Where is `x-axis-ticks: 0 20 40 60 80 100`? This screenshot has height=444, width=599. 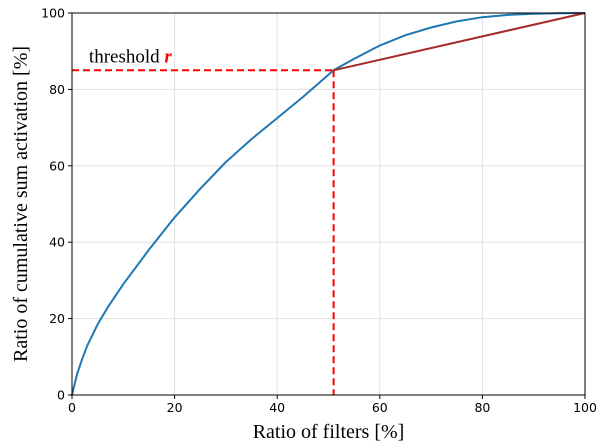
x-axis-ticks: 0 20 40 60 80 100 is located at coordinates (332, 405).